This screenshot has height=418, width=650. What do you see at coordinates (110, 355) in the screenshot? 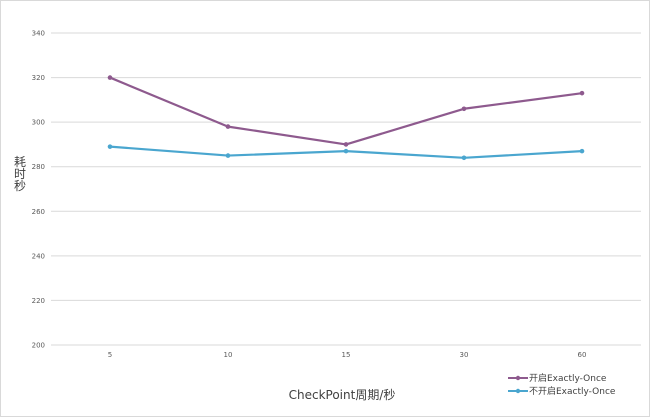
I see `x-tick-label: 5` at bounding box center [110, 355].